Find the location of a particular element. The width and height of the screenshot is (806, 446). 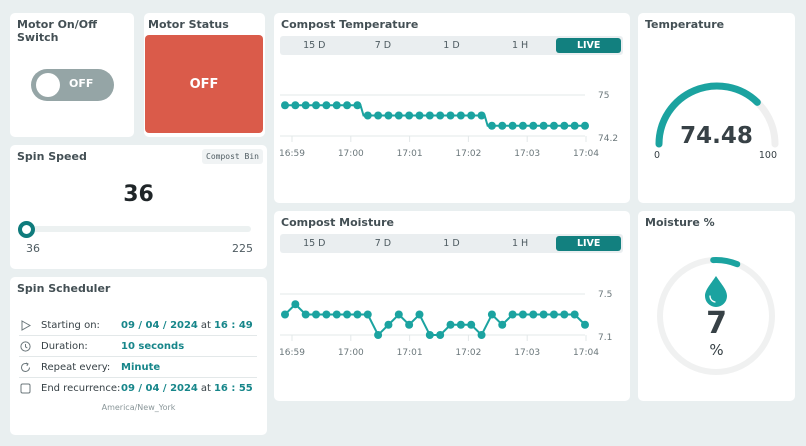

moisture-gauge-card: Moisture % 7 % is located at coordinates (716, 306).